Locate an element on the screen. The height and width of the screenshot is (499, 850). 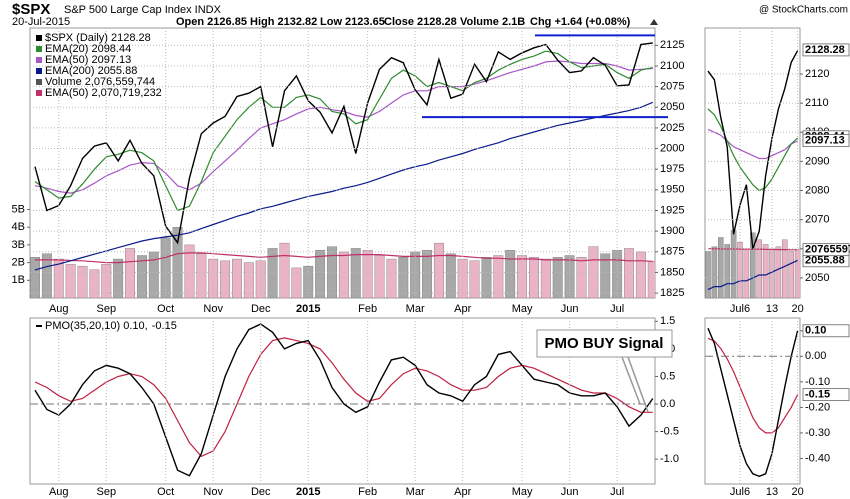
x-tick-label: Oct is located at coordinates (165, 492).